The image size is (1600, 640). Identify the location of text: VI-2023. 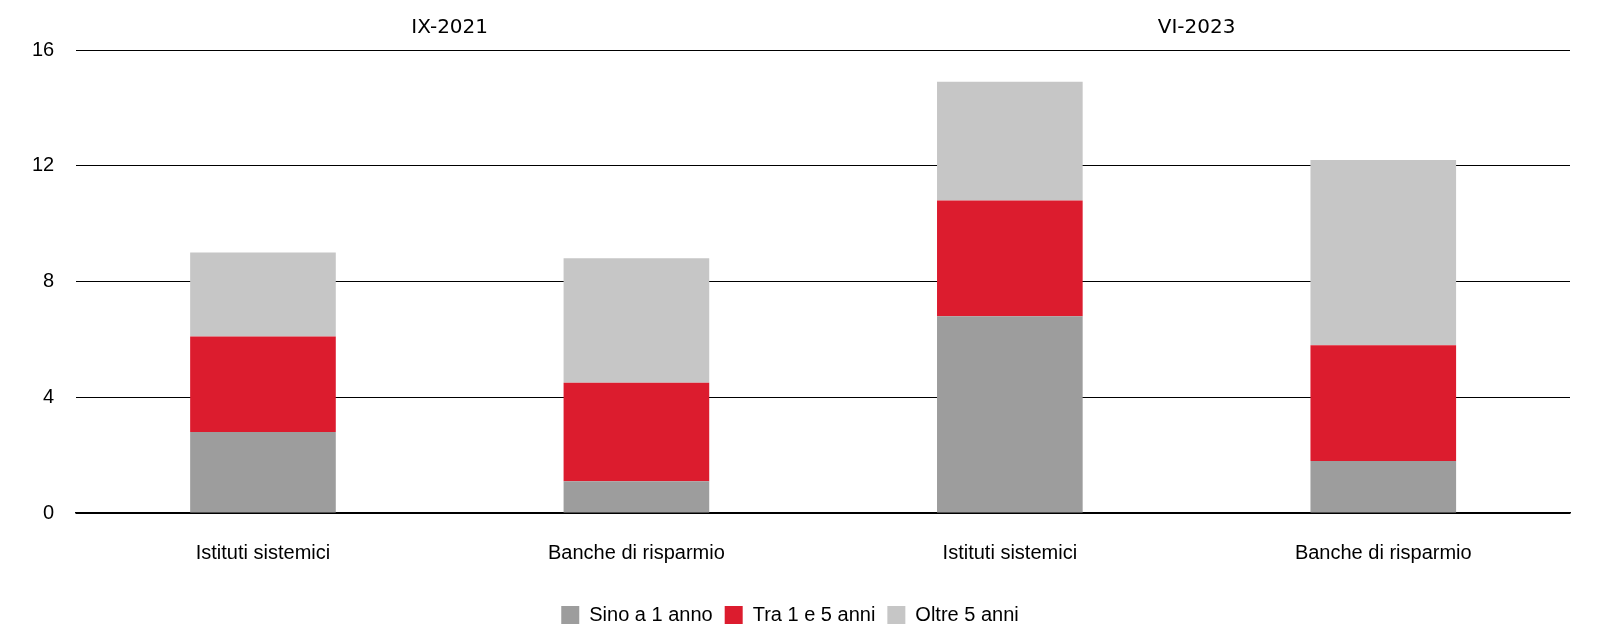
(1196, 26).